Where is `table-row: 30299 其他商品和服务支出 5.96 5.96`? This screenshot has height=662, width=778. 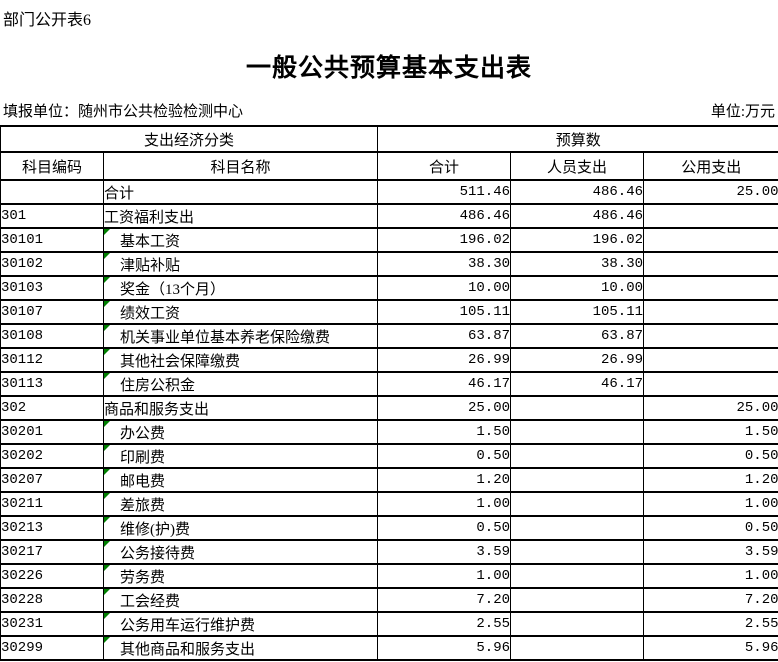 table-row: 30299 其他商品和服务支出 5.96 5.96 is located at coordinates (389, 648).